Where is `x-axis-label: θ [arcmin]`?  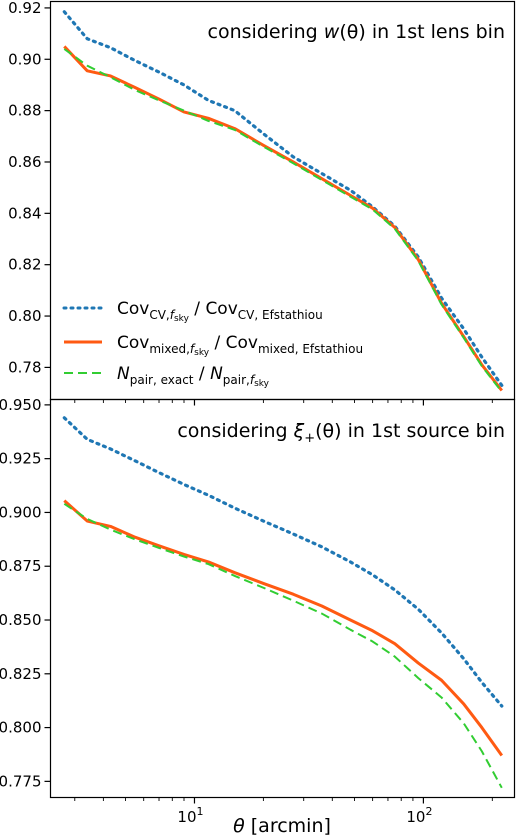
x-axis-label: θ [arcmin] is located at coordinates (282, 826).